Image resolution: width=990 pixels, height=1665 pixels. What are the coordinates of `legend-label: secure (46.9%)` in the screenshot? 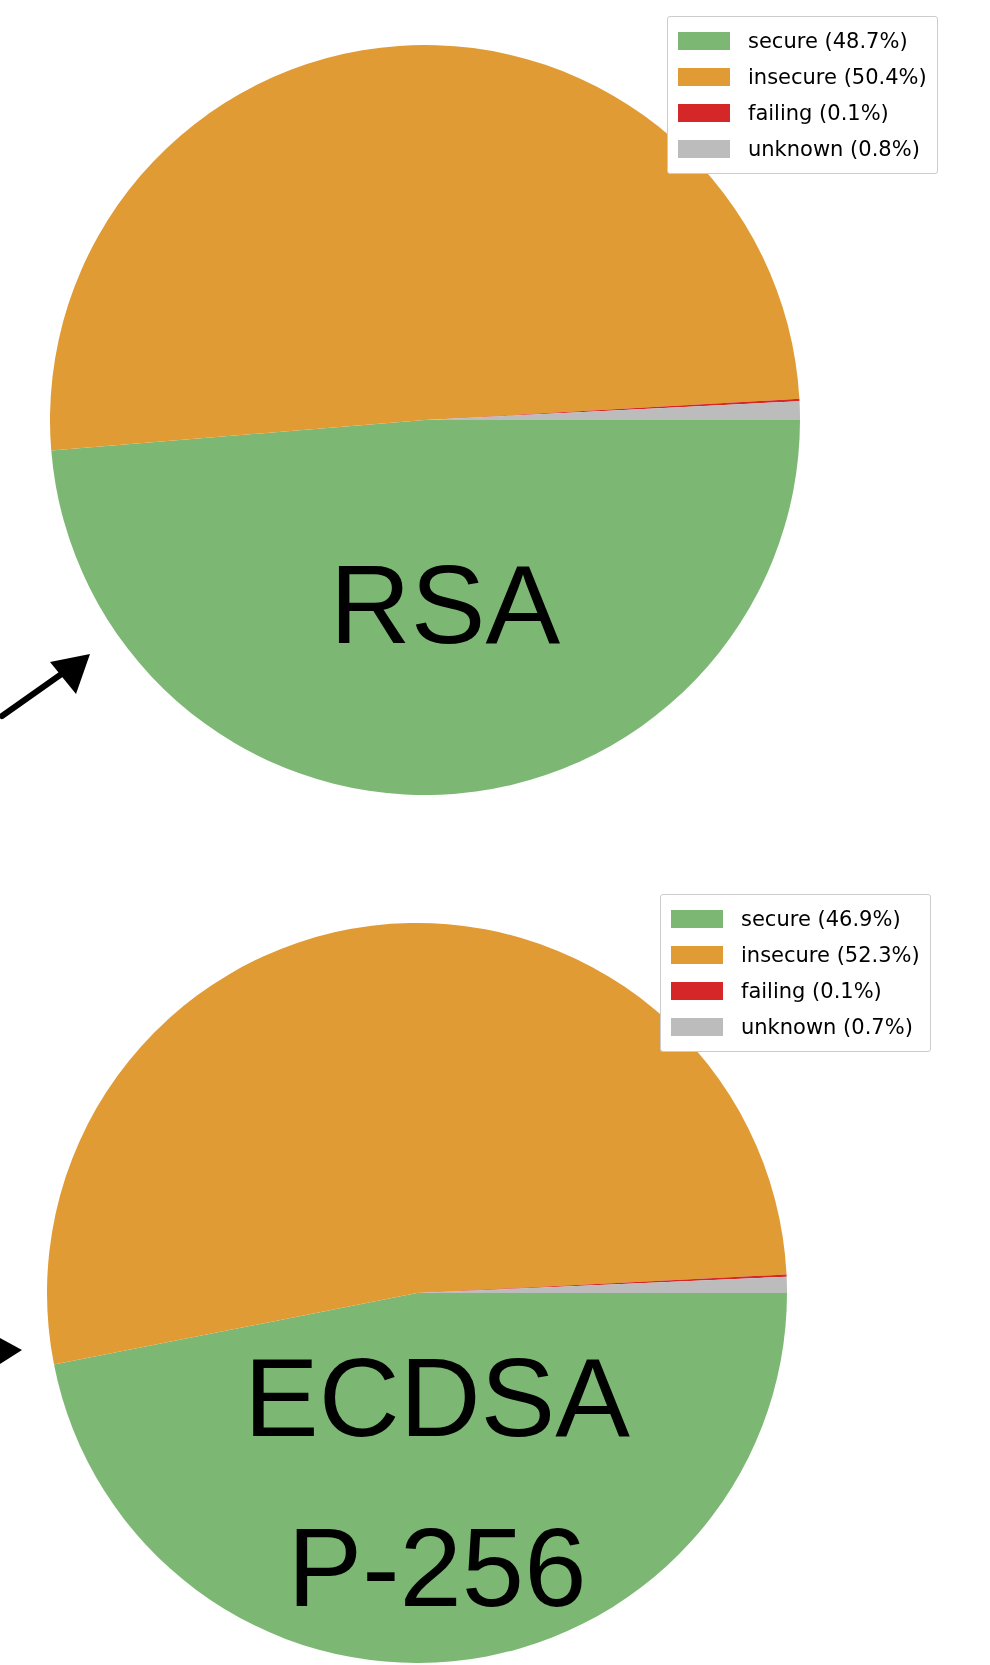 It's located at (821, 919).